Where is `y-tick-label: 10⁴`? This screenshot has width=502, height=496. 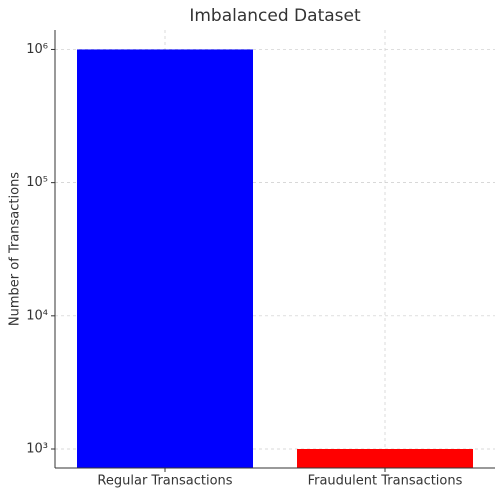
y-tick-label: 10⁴ is located at coordinates (37, 315).